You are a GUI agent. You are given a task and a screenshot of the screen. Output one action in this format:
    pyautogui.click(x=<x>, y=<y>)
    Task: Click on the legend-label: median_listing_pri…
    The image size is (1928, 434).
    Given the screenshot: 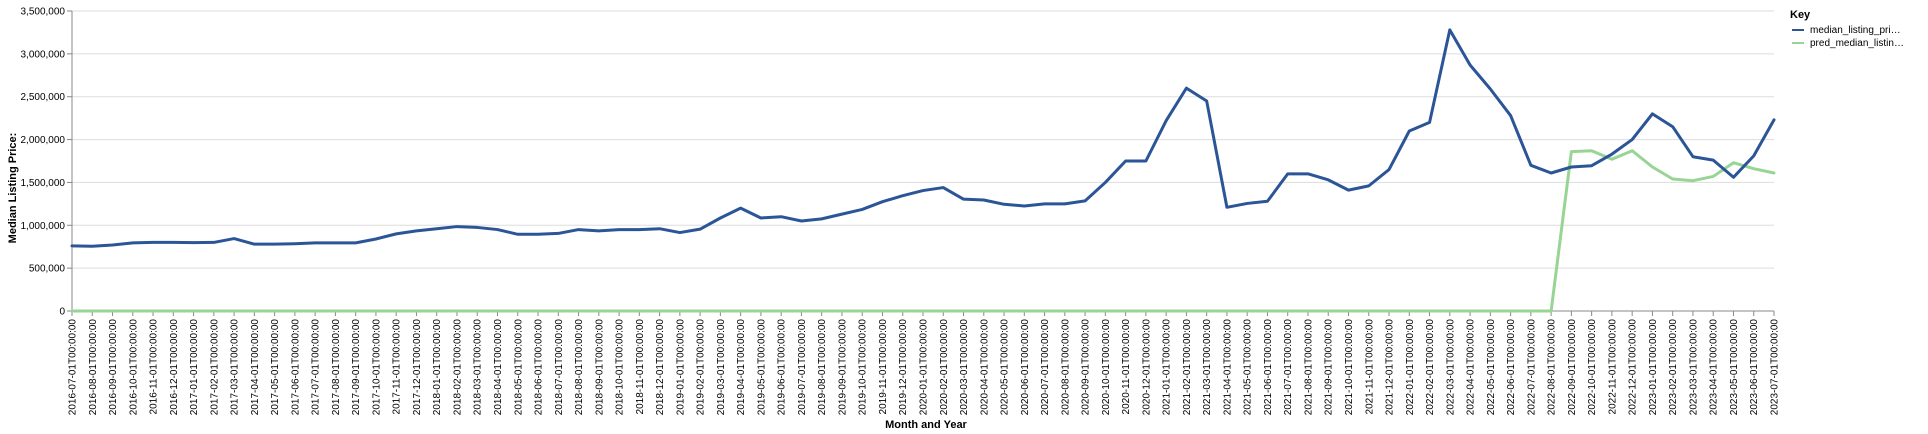 What is the action you would take?
    pyautogui.click(x=1855, y=30)
    